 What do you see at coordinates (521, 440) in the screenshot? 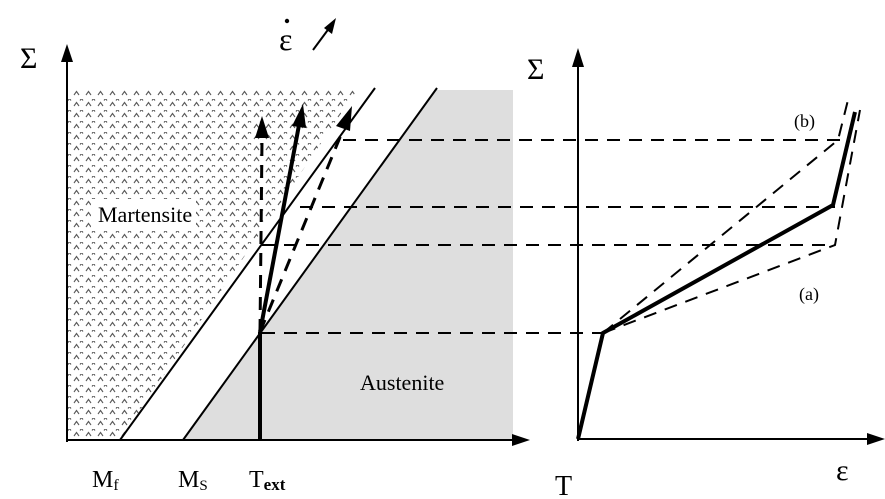
I see `temperature-axis-arrowhead` at bounding box center [521, 440].